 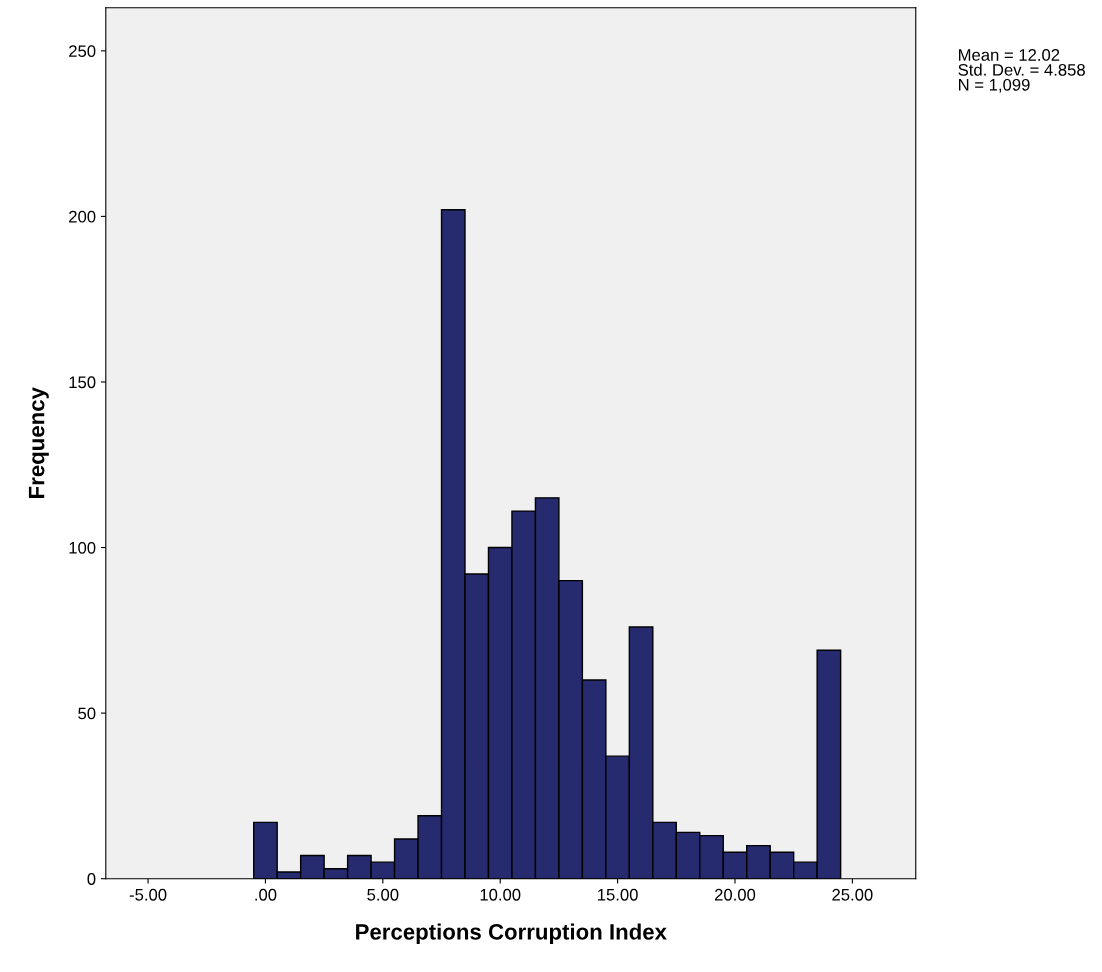 What do you see at coordinates (82, 547) in the screenshot?
I see `y-tick-label: 100` at bounding box center [82, 547].